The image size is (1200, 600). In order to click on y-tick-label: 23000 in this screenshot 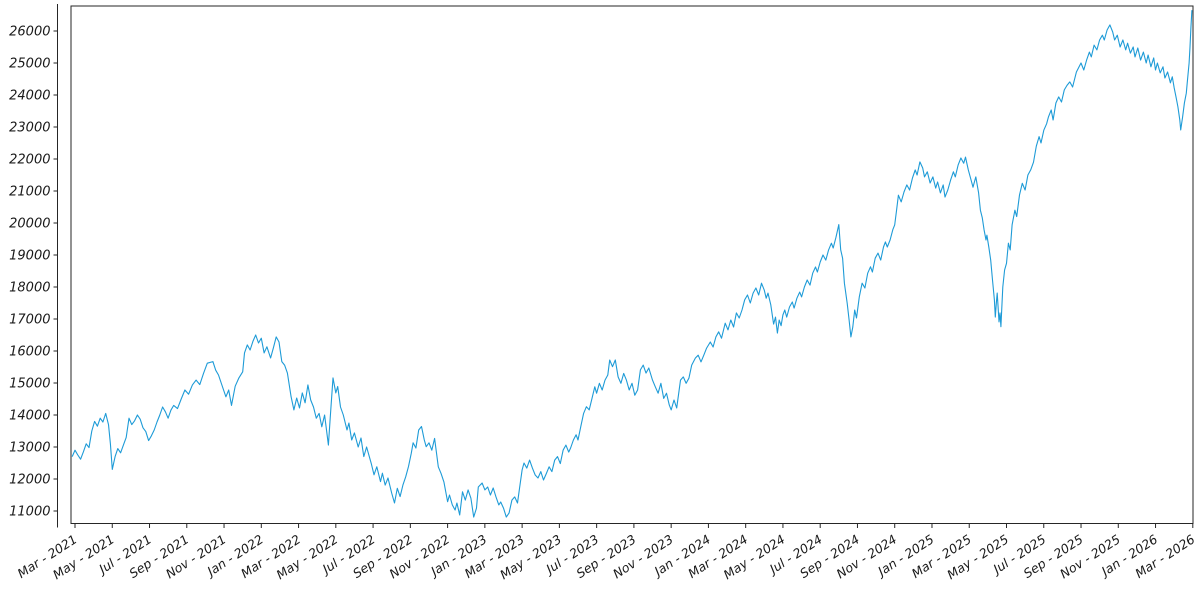, I will do `click(29, 128)`.